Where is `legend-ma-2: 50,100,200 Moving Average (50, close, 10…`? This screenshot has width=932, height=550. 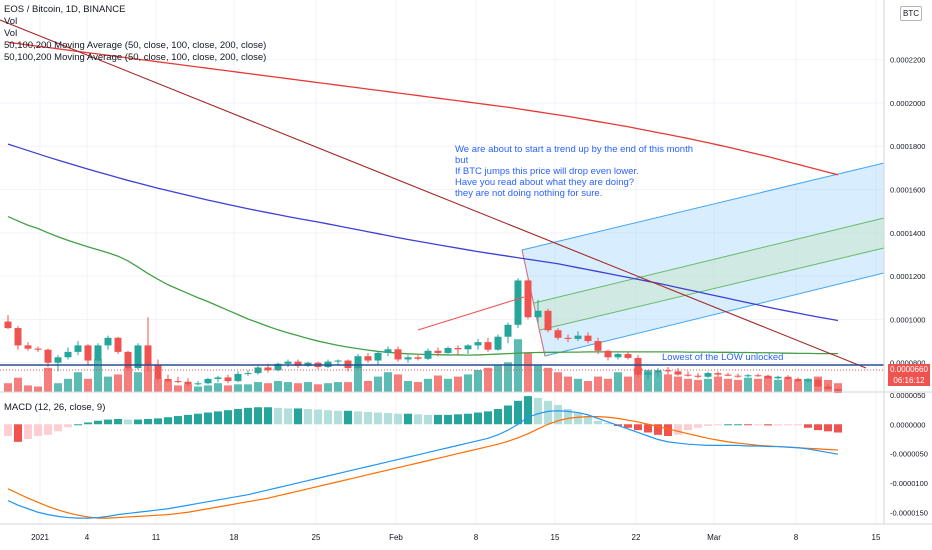 legend-ma-2: 50,100,200 Moving Average (50, close, 10… is located at coordinates (135, 57).